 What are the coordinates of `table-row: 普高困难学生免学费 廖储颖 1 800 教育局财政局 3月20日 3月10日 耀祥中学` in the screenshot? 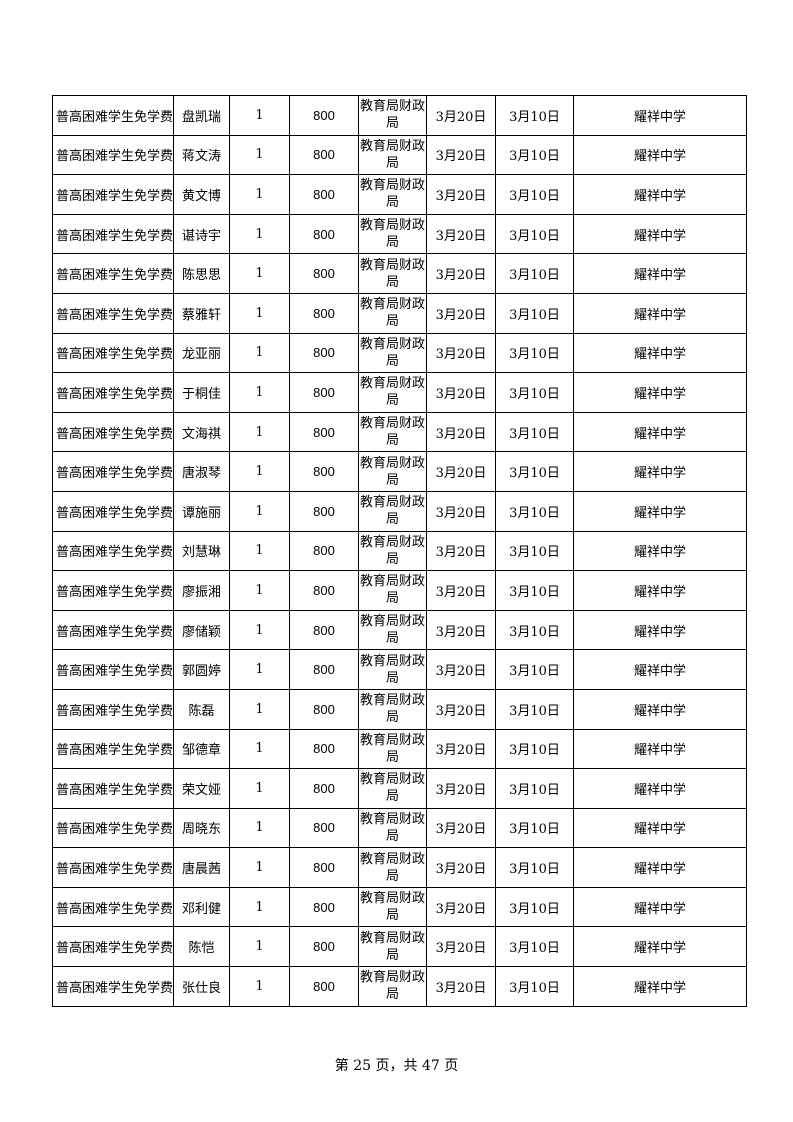 It's located at (399, 630).